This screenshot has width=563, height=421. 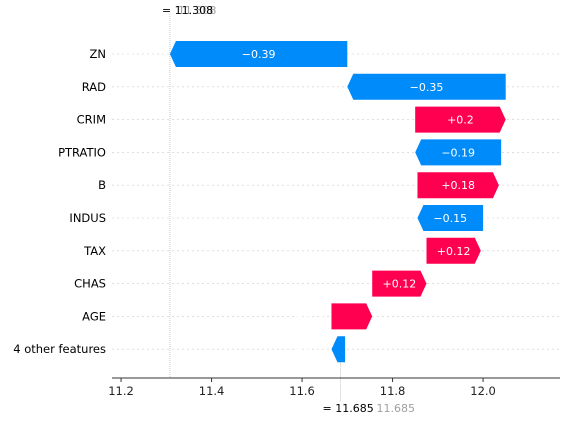 What do you see at coordinates (94, 251) in the screenshot?
I see `feature-name-label: TAX` at bounding box center [94, 251].